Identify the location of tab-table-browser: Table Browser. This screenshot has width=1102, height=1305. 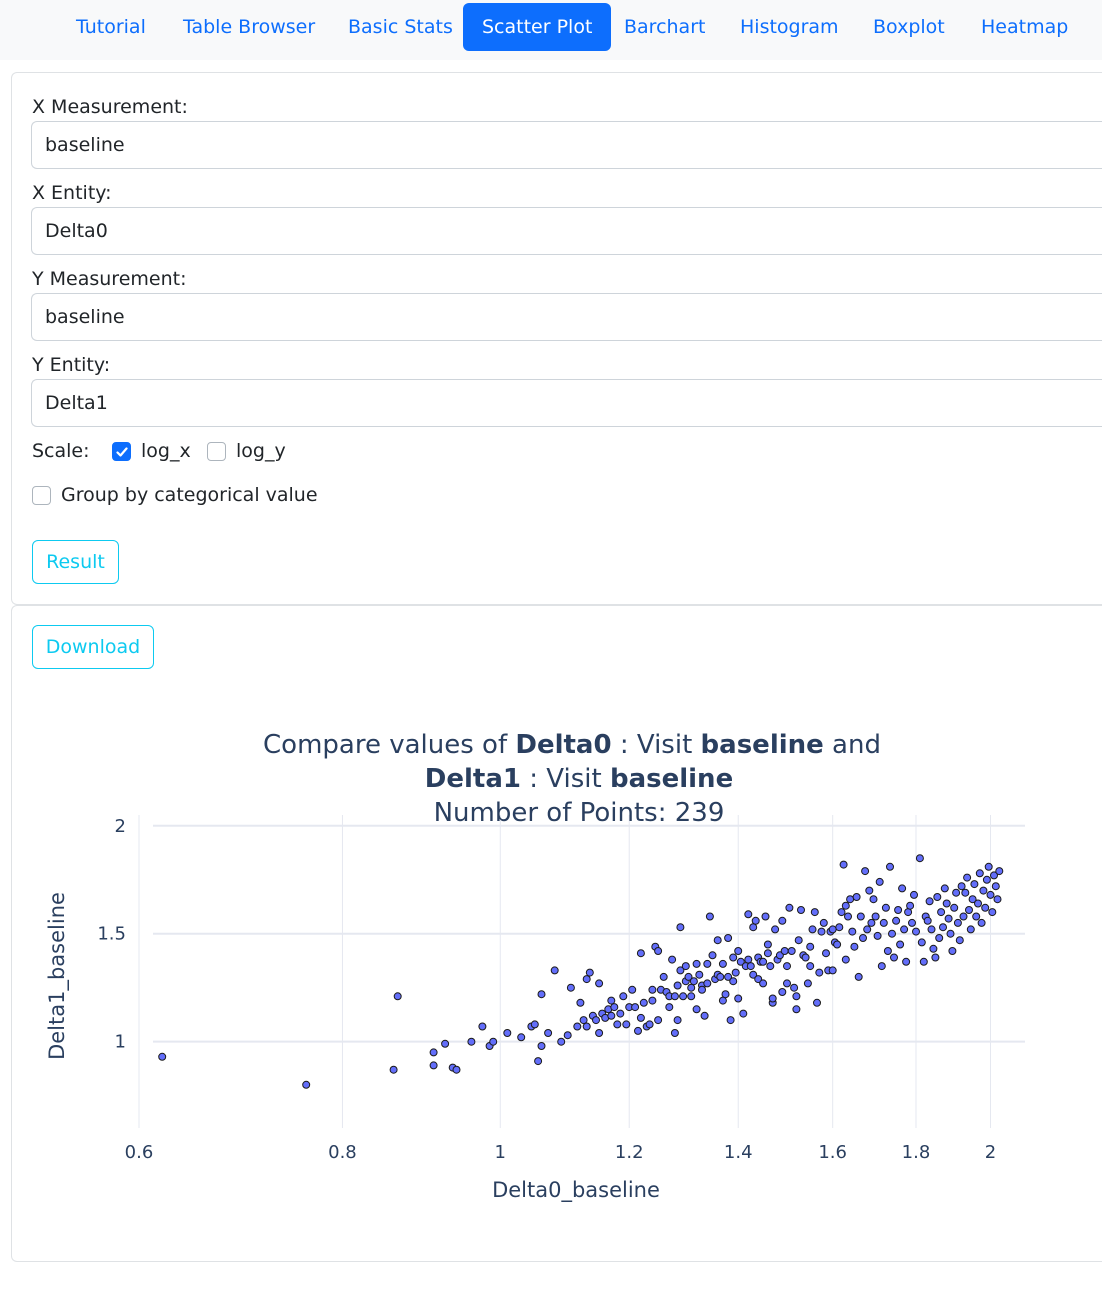
(249, 27).